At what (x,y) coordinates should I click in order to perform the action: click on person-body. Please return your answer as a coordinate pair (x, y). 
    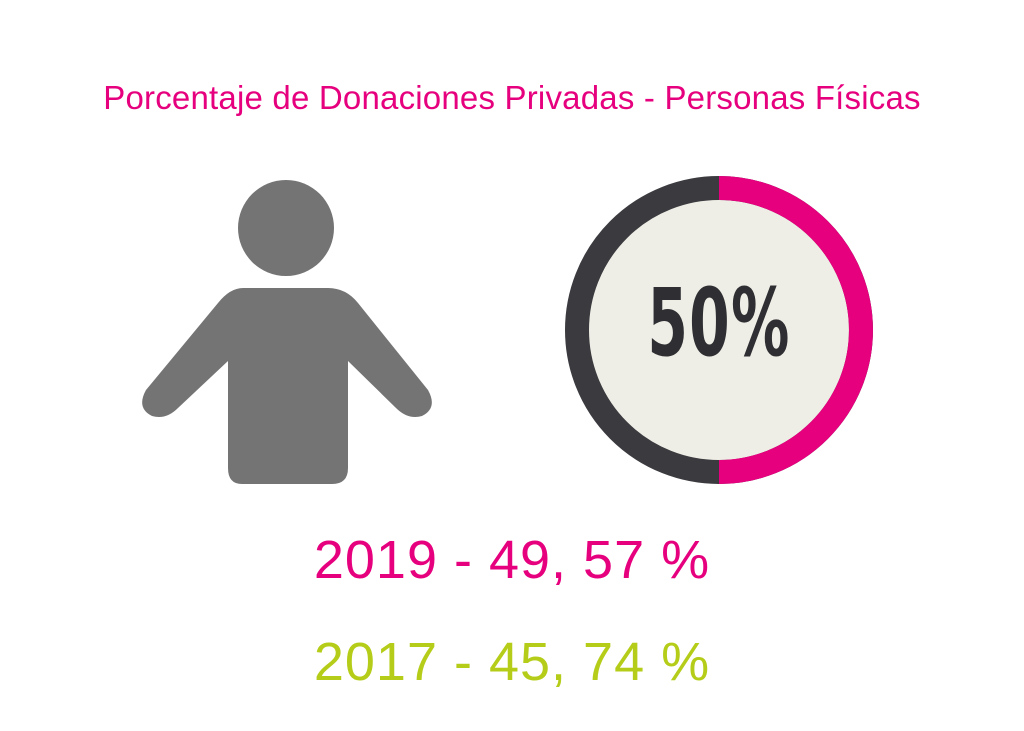
    Looking at the image, I should click on (287, 386).